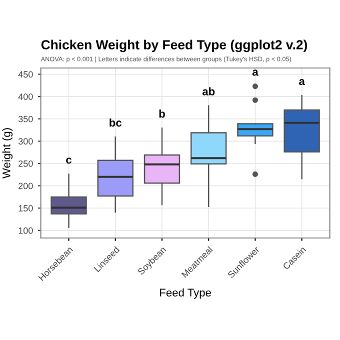 This screenshot has width=340, height=340. Describe the element at coordinates (116, 122) in the screenshot. I see `annotation: bc` at that location.